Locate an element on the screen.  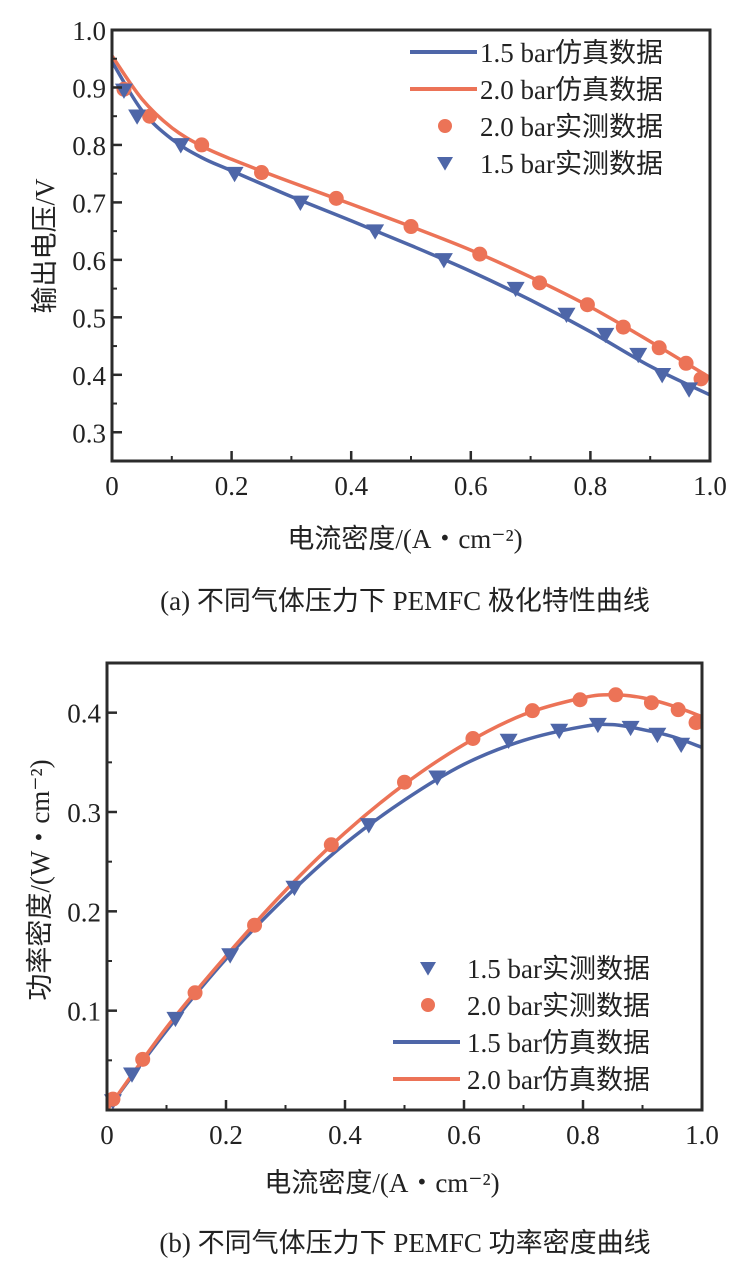
chart-a-caption: (a) 不同气体压力下 PEMFC 极化特性曲线 is located at coordinates (405, 601).